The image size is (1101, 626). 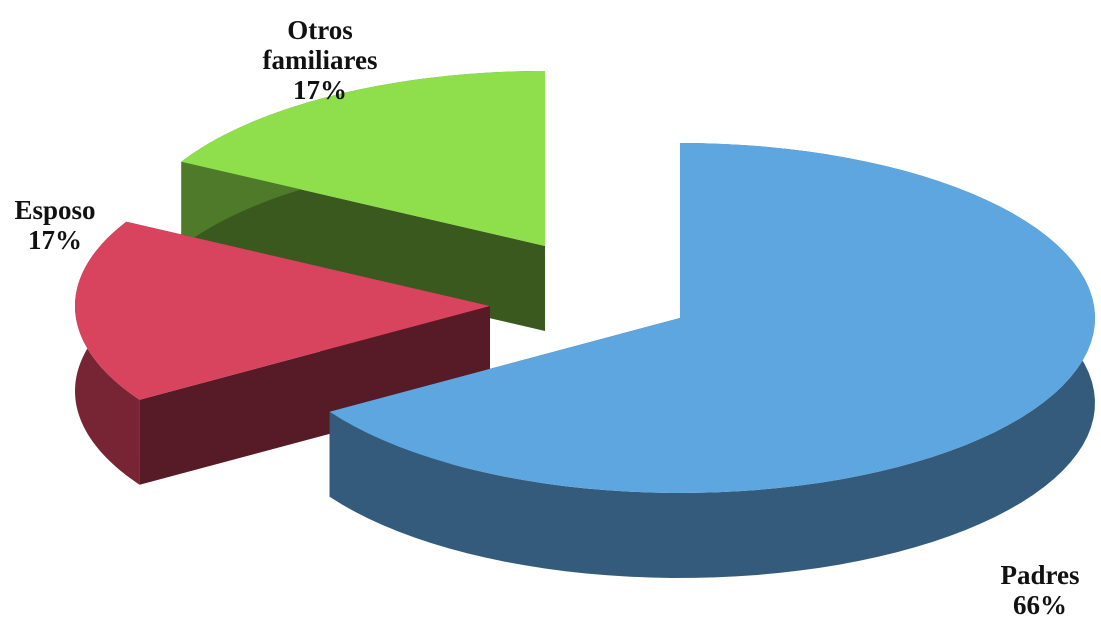 What do you see at coordinates (1040, 605) in the screenshot?
I see `value-label: 66%` at bounding box center [1040, 605].